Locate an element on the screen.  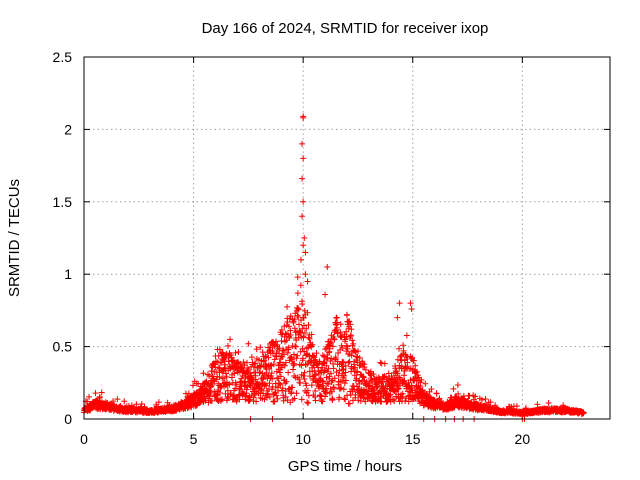
y-tick-label: 2.5 is located at coordinates (63, 57).